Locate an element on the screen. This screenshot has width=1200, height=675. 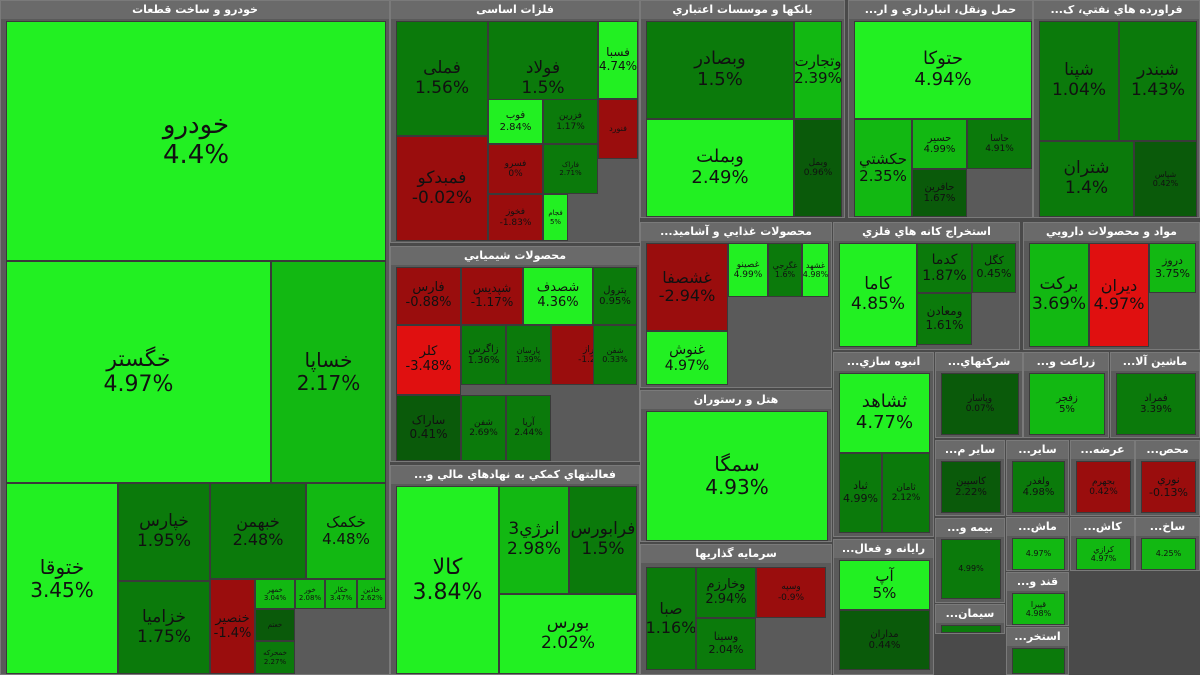
stock-tile: شفن 2.69% is located at coordinates (483, 428).